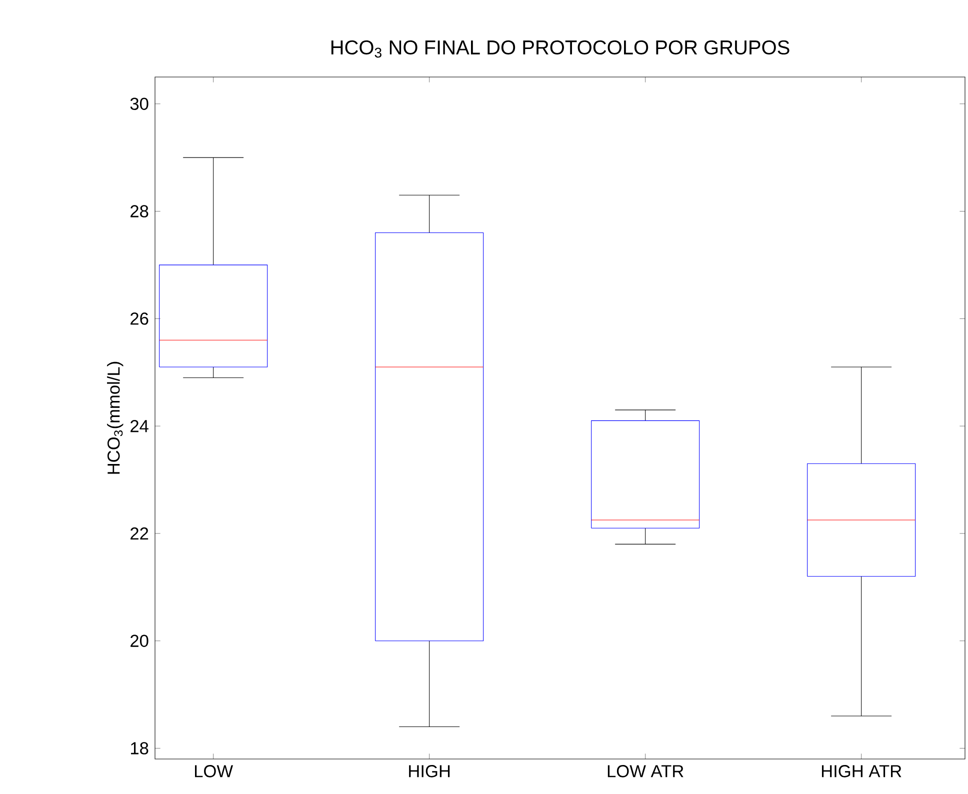 Image resolution: width=968 pixels, height=794 pixels. What do you see at coordinates (139, 640) in the screenshot?
I see `y-tick-label: 20` at bounding box center [139, 640].